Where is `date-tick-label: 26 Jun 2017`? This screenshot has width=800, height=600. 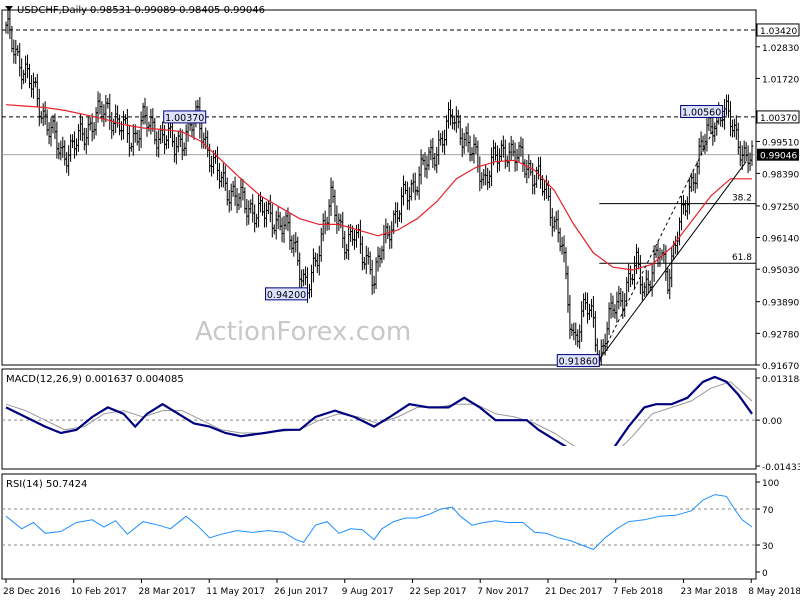 date-tick-label: 26 Jun 2017 is located at coordinates (301, 592).